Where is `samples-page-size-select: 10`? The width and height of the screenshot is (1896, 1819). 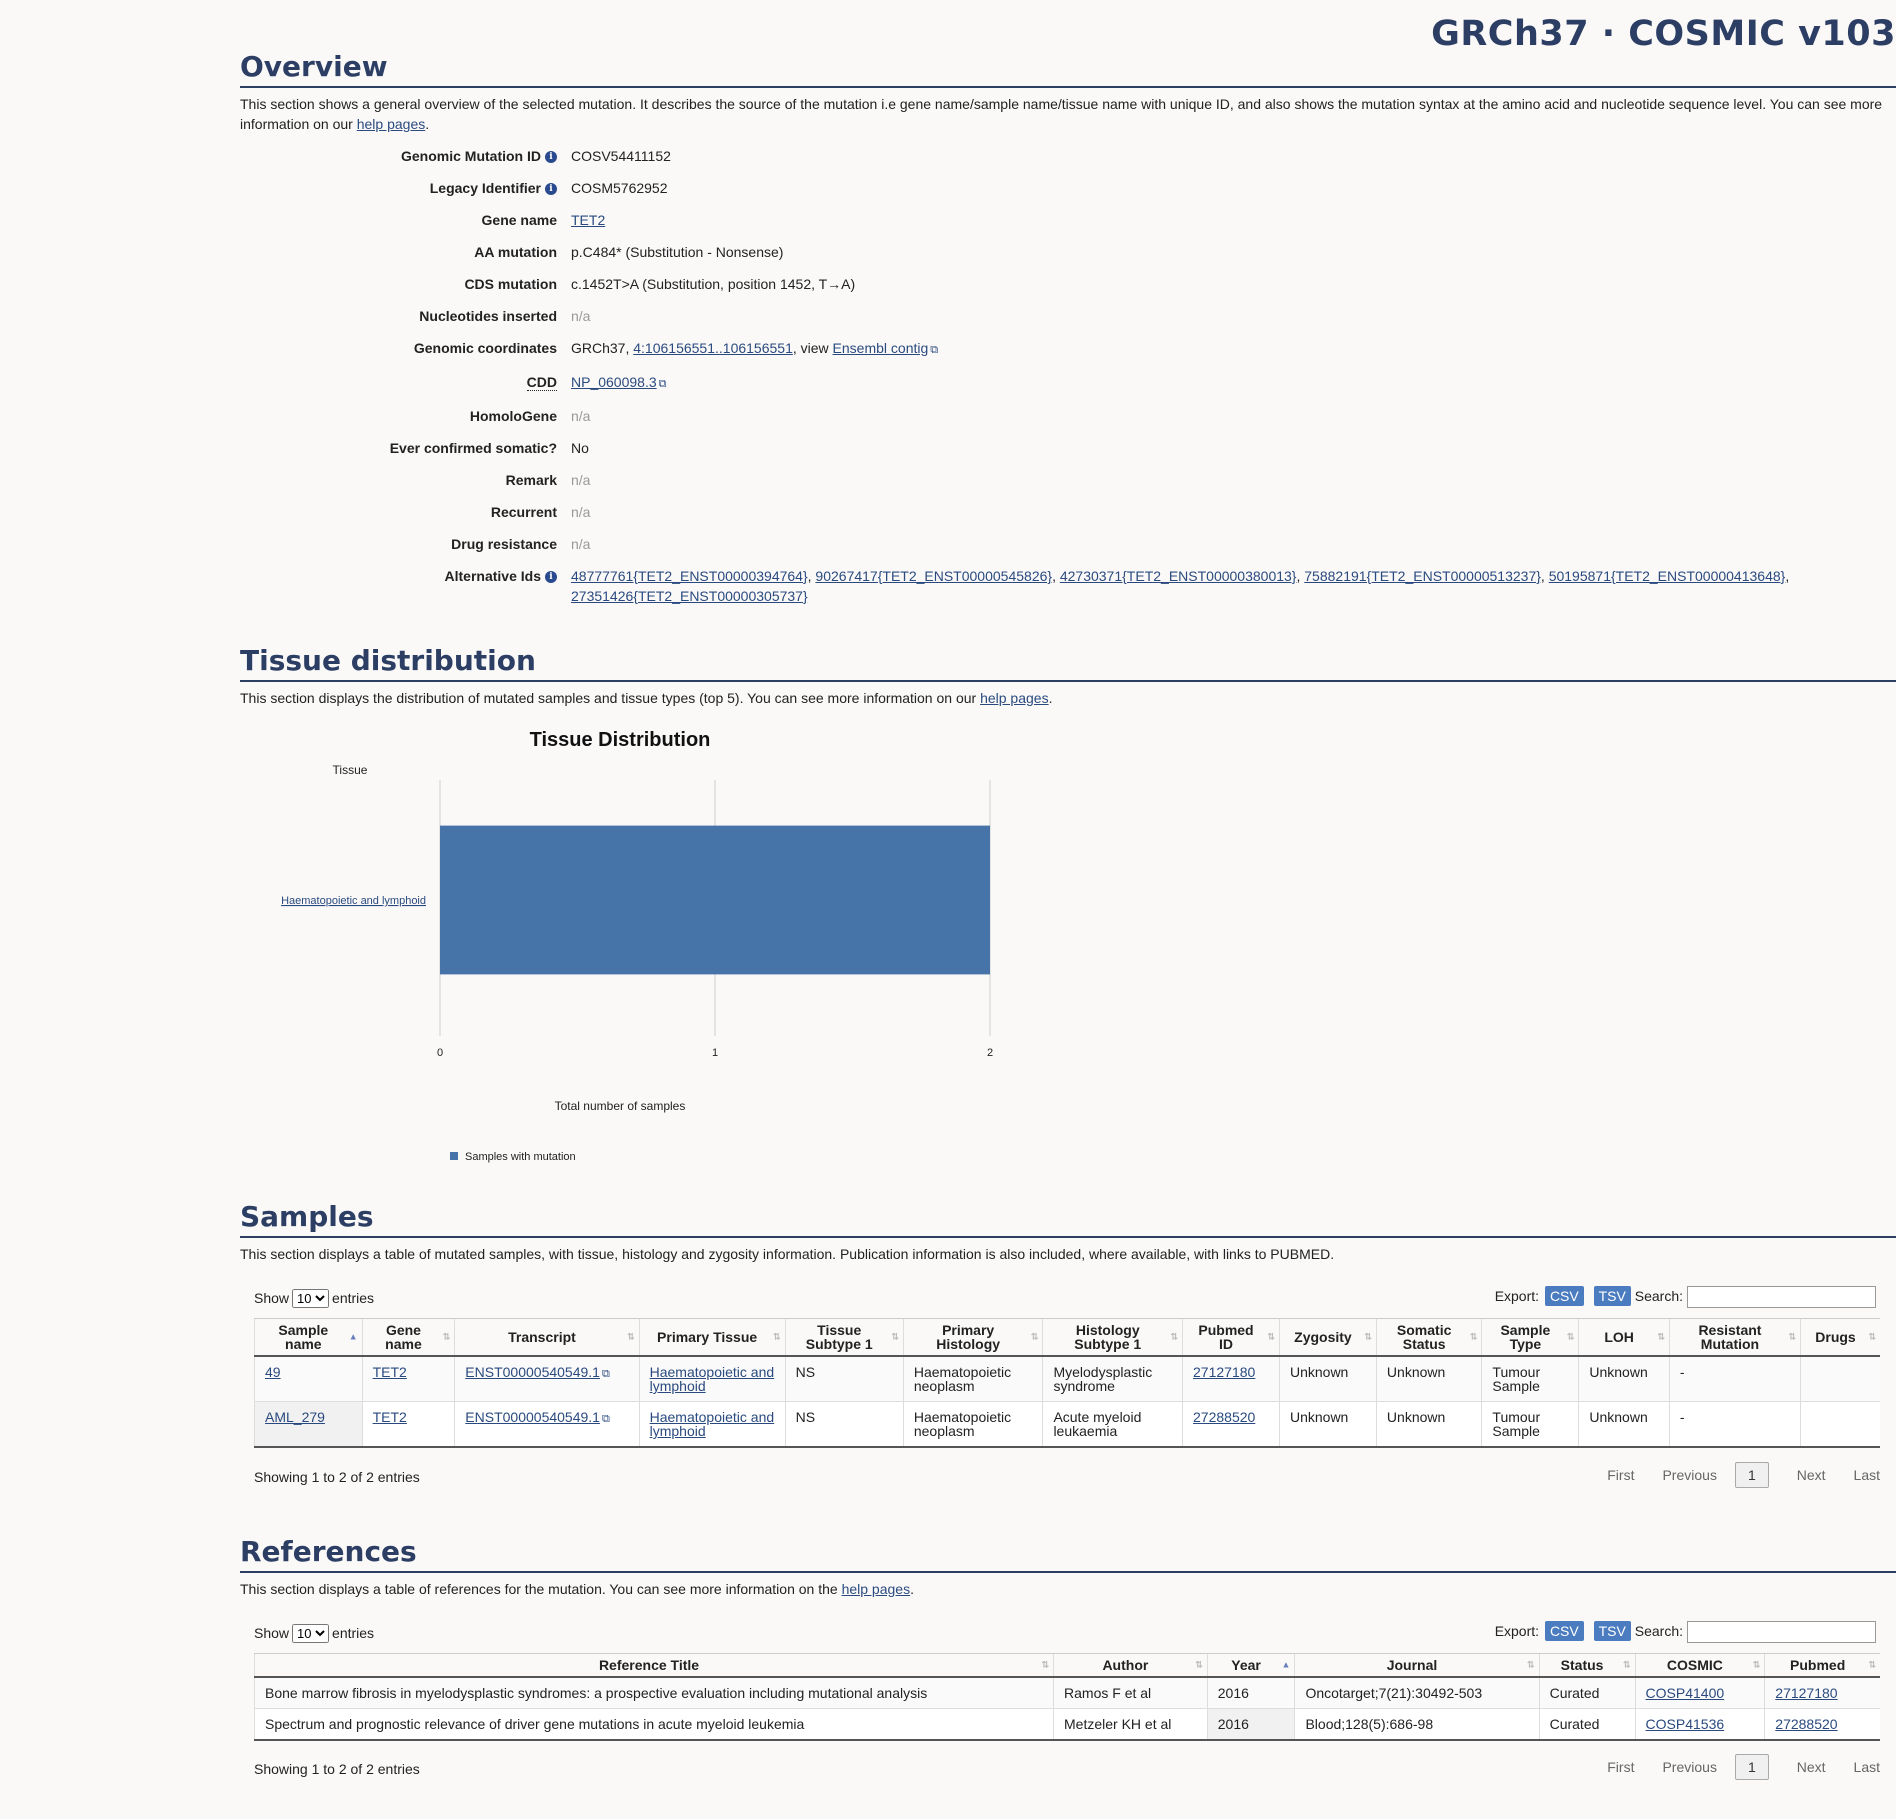 samples-page-size-select: 10 is located at coordinates (311, 1298).